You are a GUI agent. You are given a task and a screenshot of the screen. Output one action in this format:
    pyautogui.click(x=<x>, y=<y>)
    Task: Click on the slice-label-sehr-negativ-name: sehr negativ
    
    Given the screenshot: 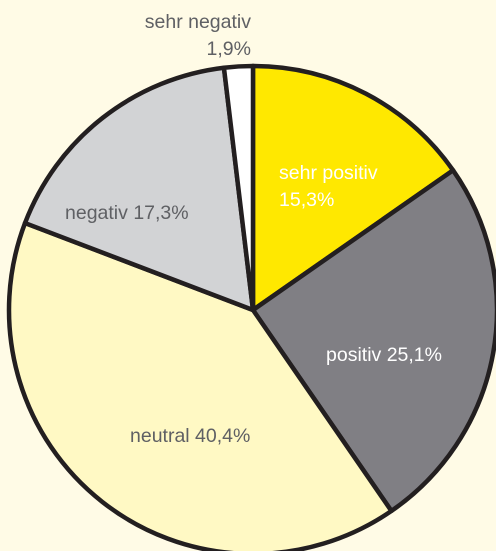 What is the action you would take?
    pyautogui.click(x=198, y=22)
    